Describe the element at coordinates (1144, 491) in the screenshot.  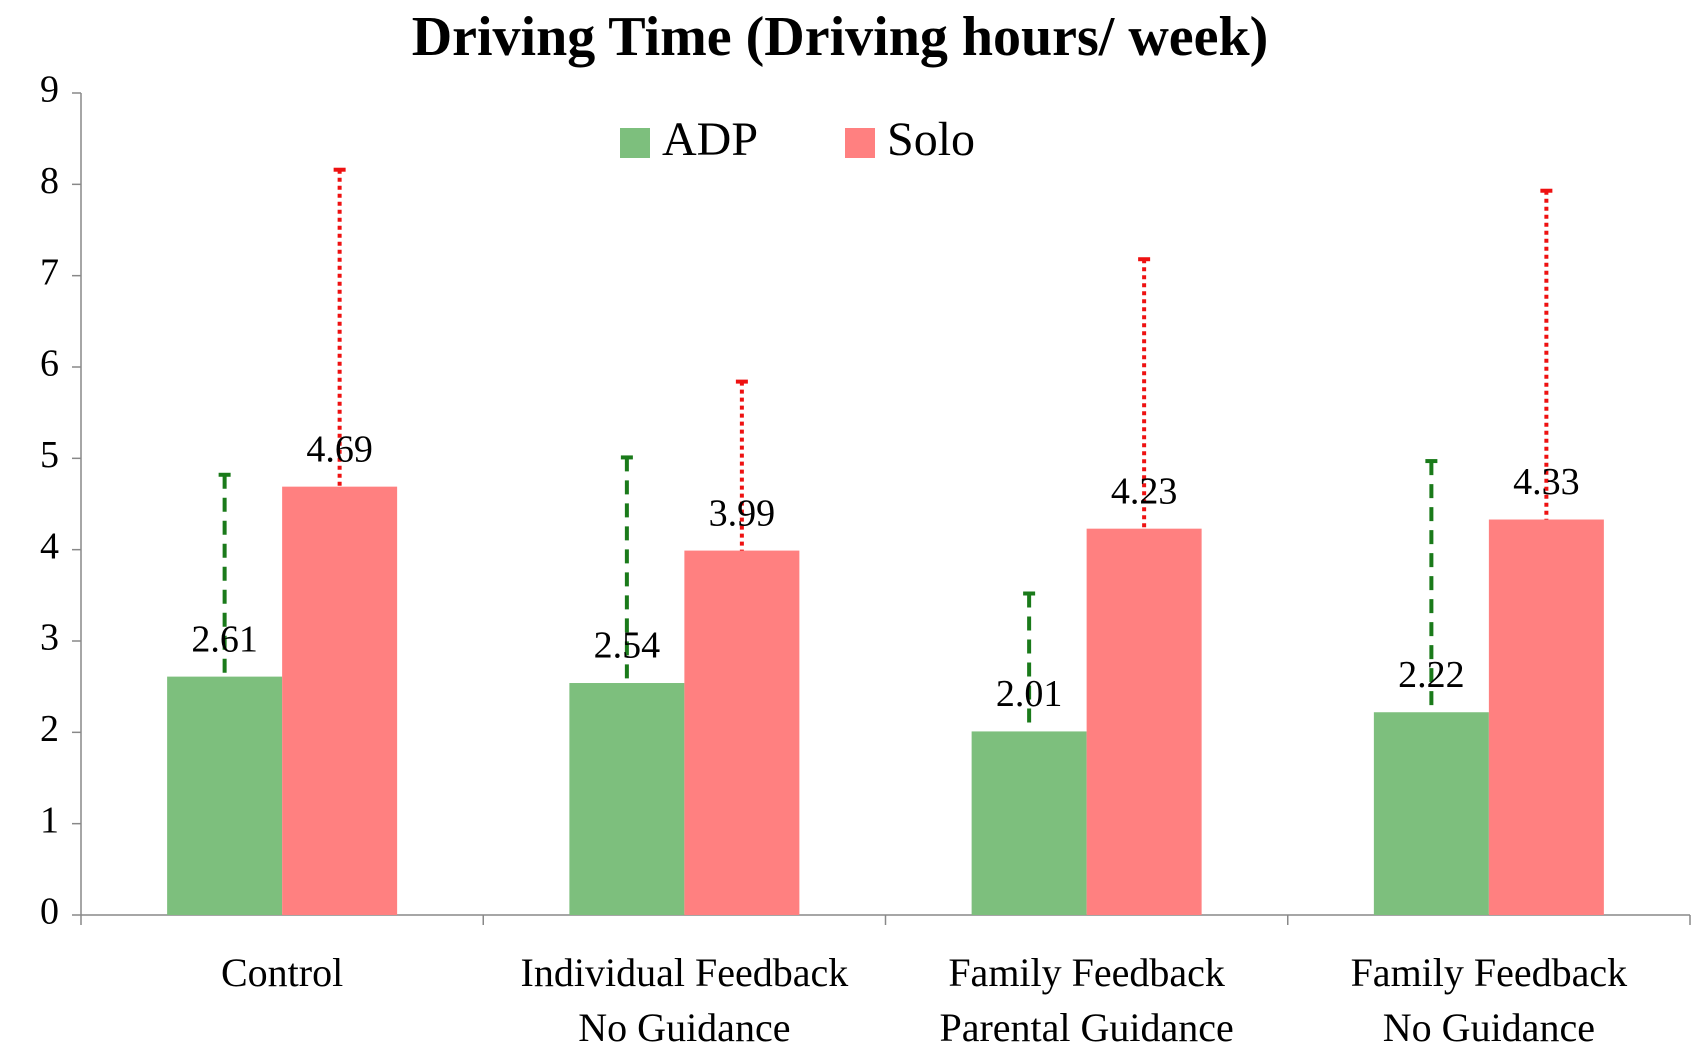
I see `value-label: 4.23` at that location.